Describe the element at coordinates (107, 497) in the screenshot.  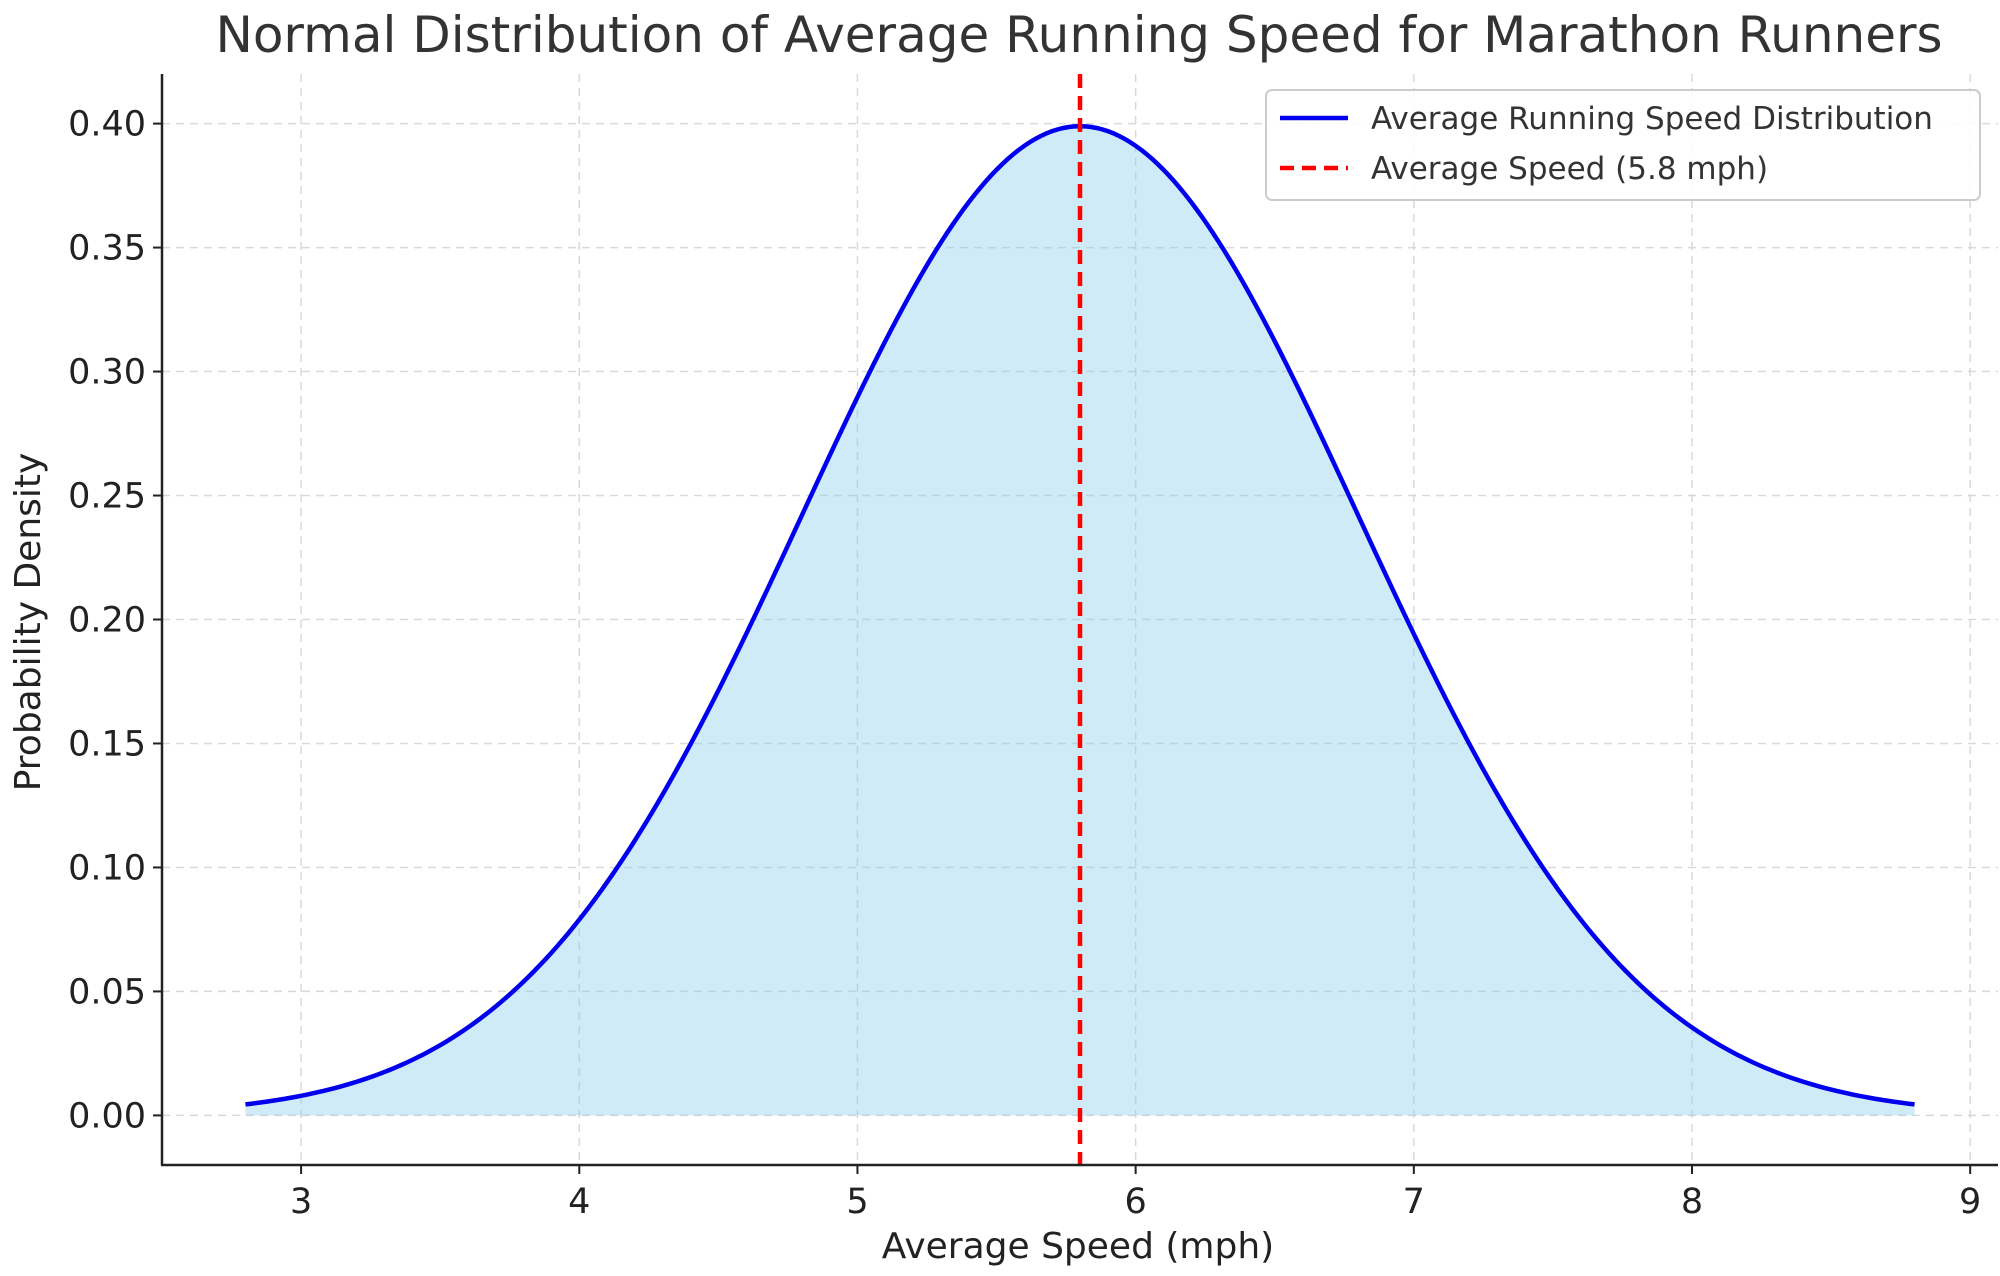
I see `y-tick-label: 0.25` at that location.